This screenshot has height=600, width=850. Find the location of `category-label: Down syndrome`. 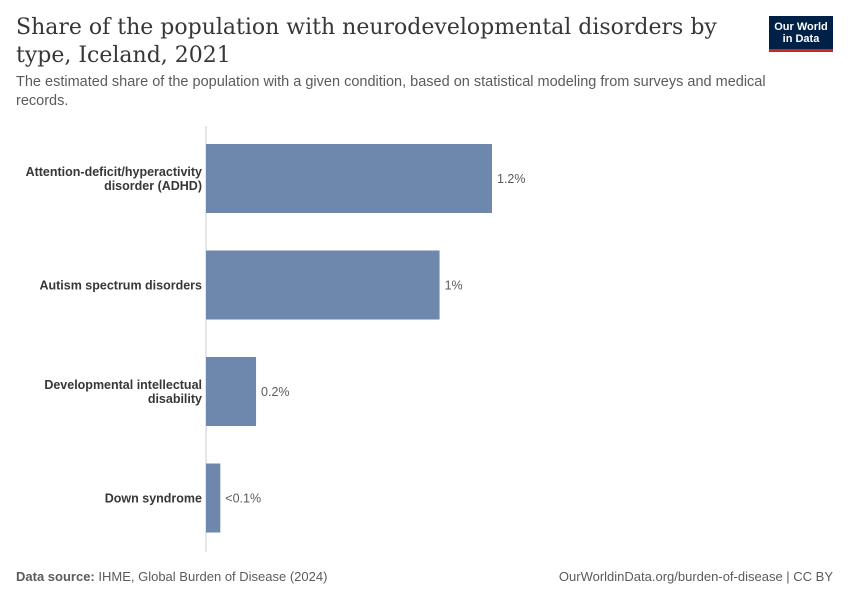

category-label: Down syndrome is located at coordinates (153, 499).